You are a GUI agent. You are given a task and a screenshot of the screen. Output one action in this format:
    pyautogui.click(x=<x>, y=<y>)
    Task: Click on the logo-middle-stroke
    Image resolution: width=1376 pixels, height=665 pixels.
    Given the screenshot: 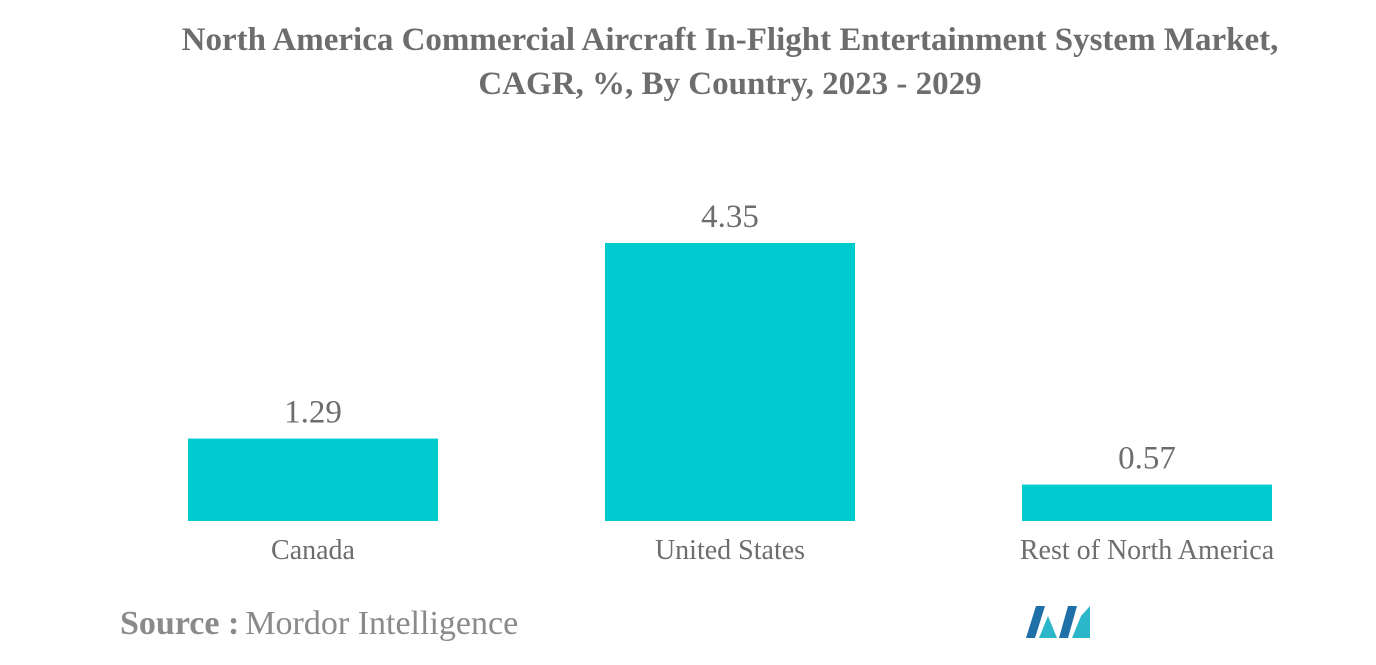 What is the action you would take?
    pyautogui.click(x=1048, y=627)
    